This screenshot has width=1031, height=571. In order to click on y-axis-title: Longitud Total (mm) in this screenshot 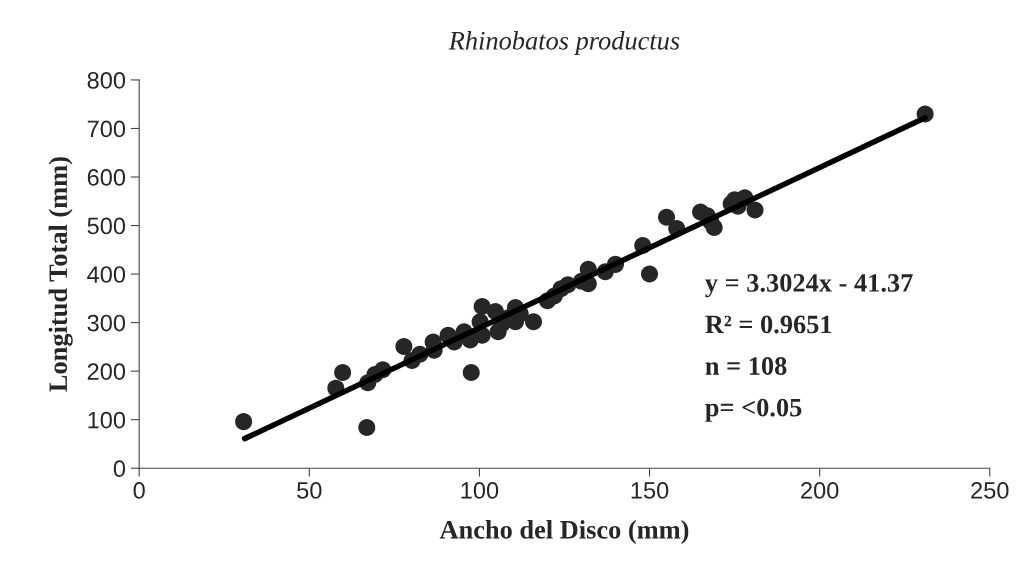, I will do `click(60, 274)`.